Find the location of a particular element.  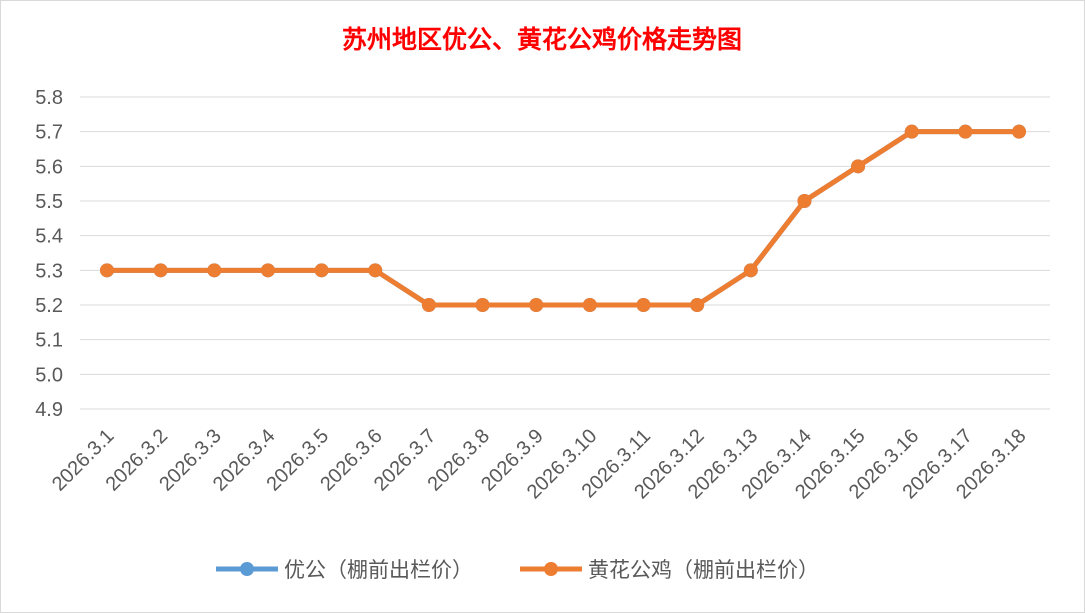

y-axis-ticks: 4.9 5.0 5.1 5.2 5.3 5.4 5.5 5.6 5.7 5.8 is located at coordinates (49, 254).